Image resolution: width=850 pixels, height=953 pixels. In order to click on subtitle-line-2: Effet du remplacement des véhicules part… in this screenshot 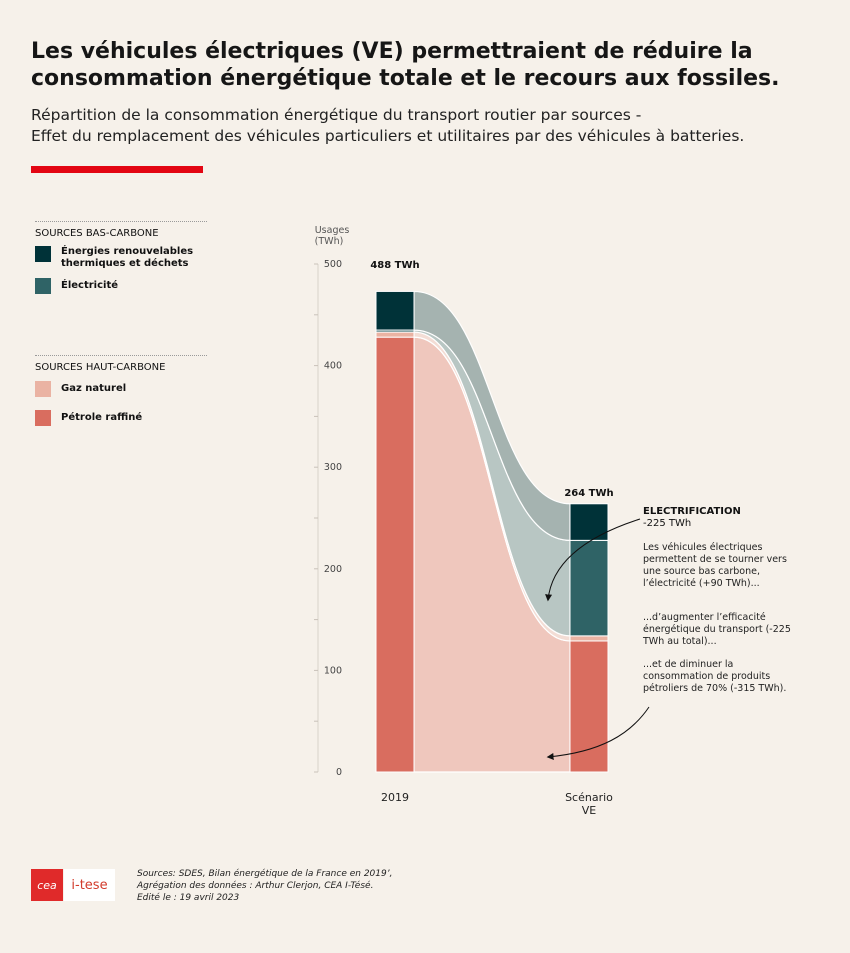, I will do `click(388, 136)`.